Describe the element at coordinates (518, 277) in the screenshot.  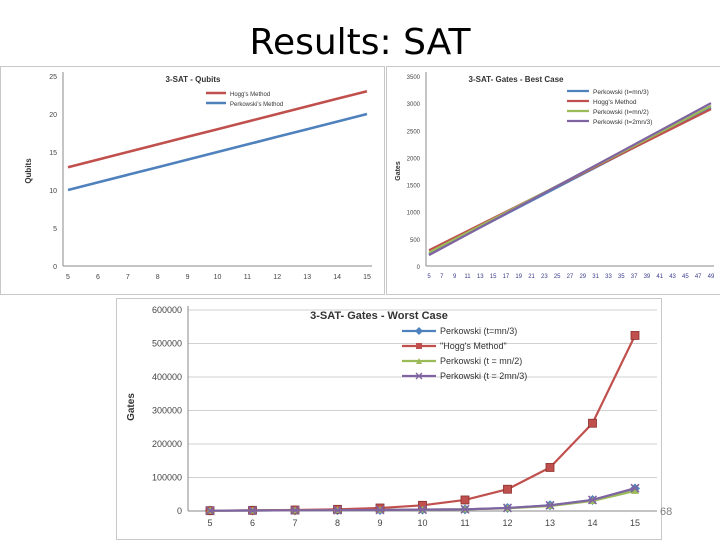
I see `x-tick-label: 19` at that location.